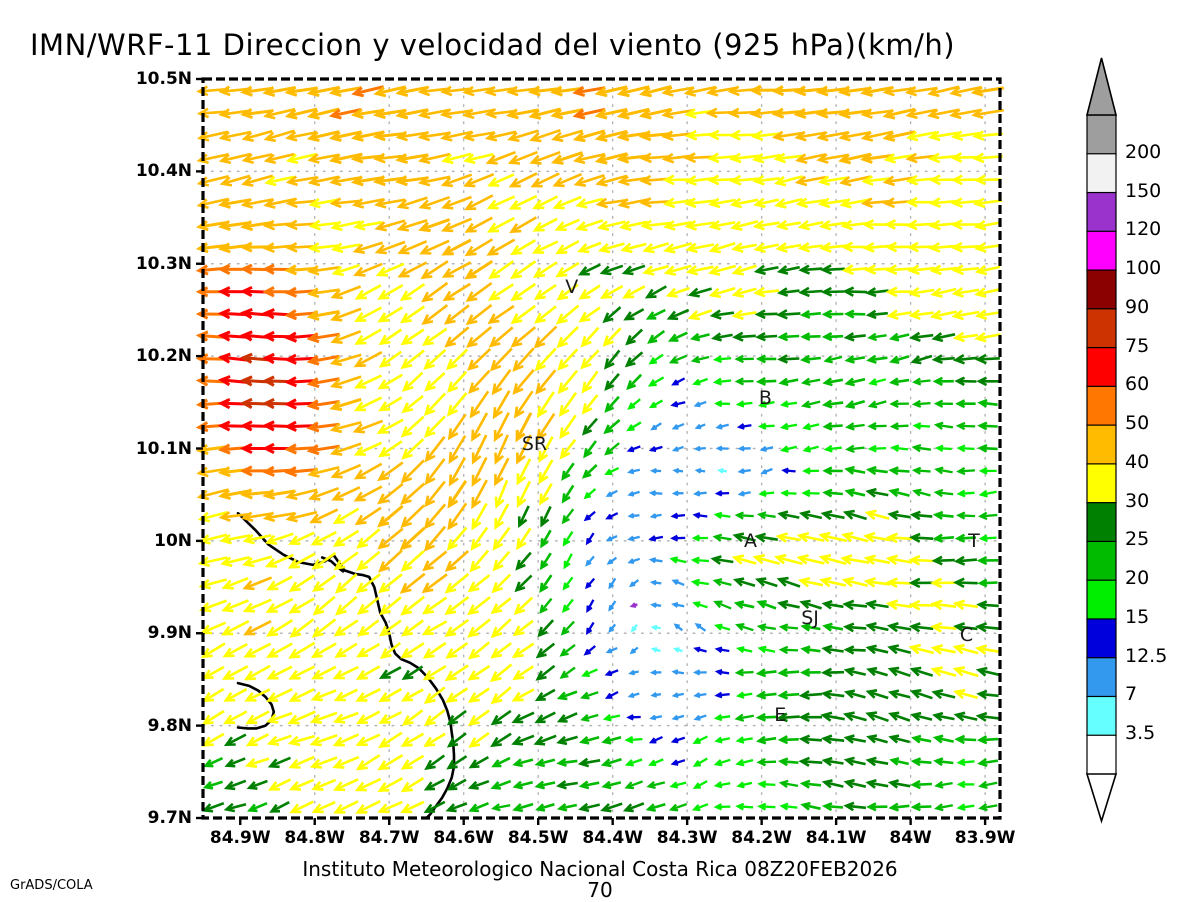 The image size is (1200, 902). I want to click on x-axis-tick-84.8W: 84.8W, so click(314, 838).